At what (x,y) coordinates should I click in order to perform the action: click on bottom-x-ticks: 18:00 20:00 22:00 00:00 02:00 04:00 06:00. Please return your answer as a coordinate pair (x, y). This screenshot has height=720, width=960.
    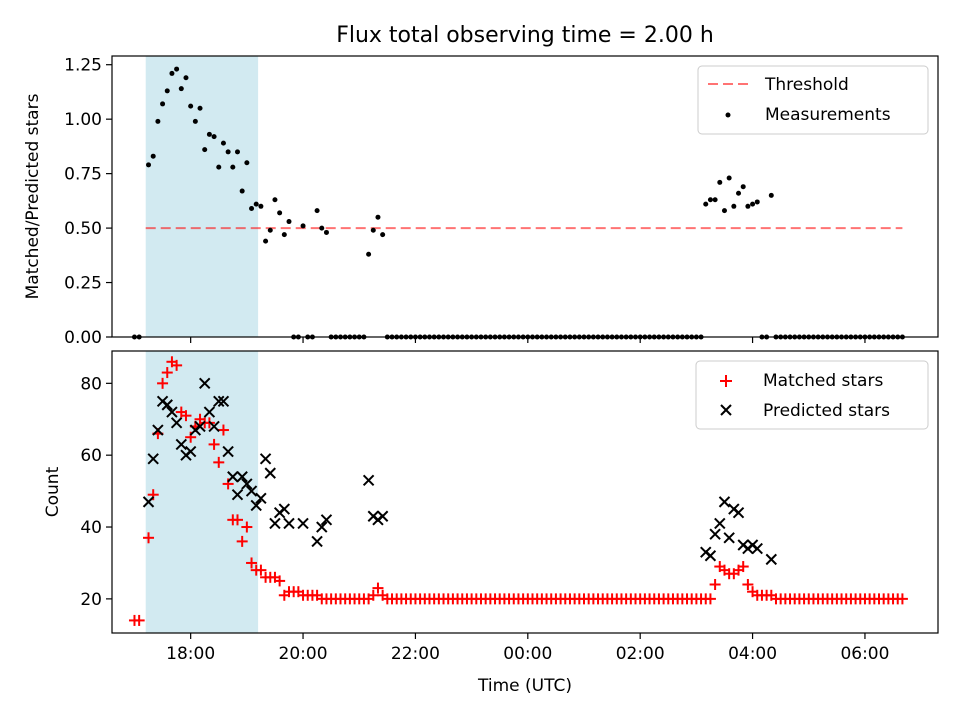
    Looking at the image, I should click on (527, 648).